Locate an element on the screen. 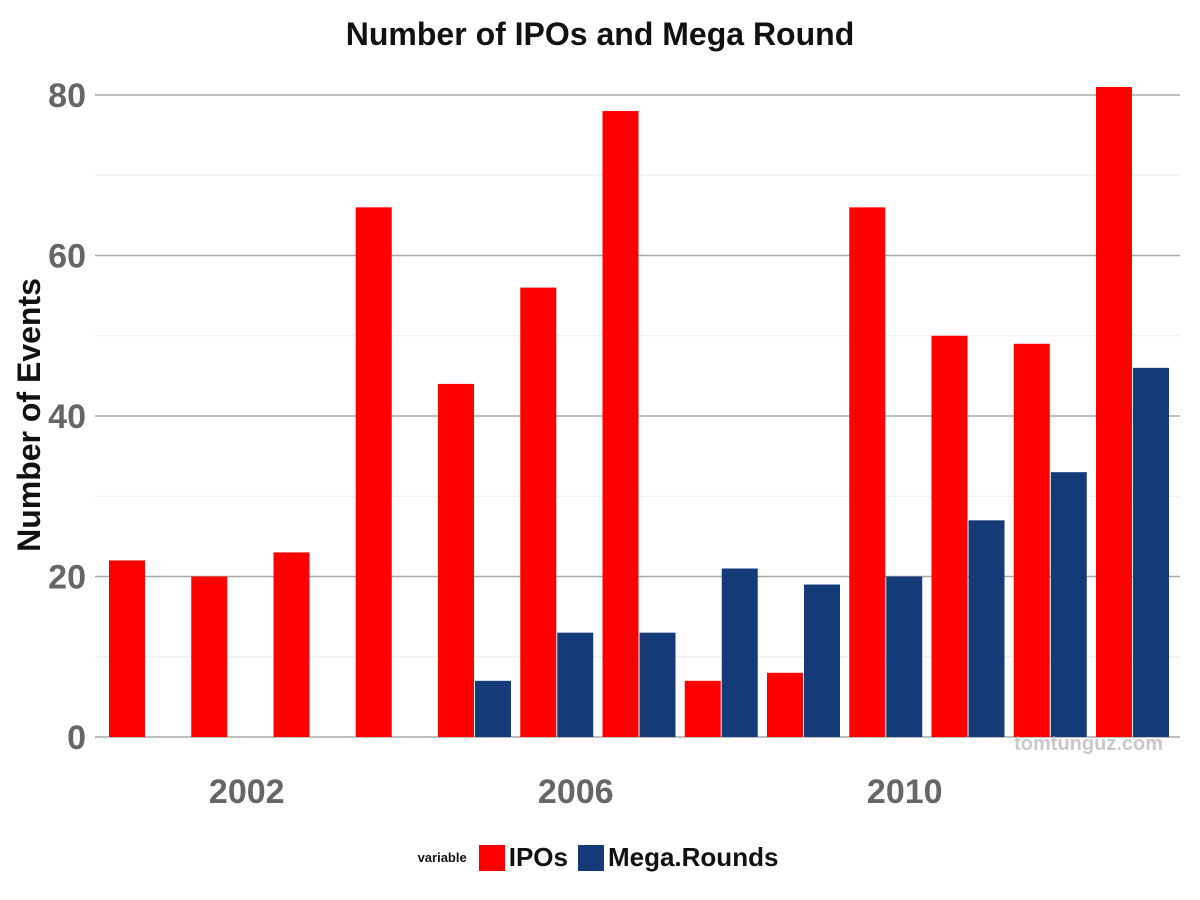 This screenshot has height=900, width=1200. bar-mega-rounds-2013 is located at coordinates (1151, 552).